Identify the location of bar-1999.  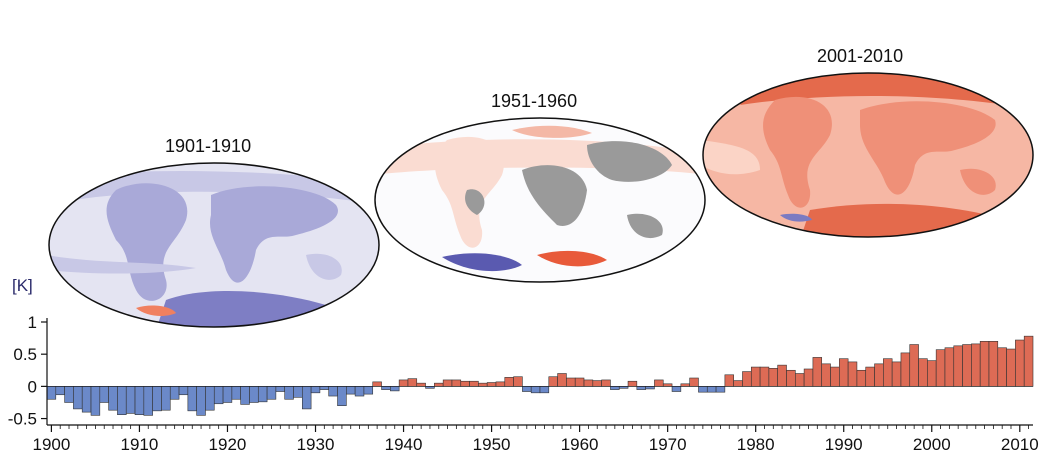
(923, 372).